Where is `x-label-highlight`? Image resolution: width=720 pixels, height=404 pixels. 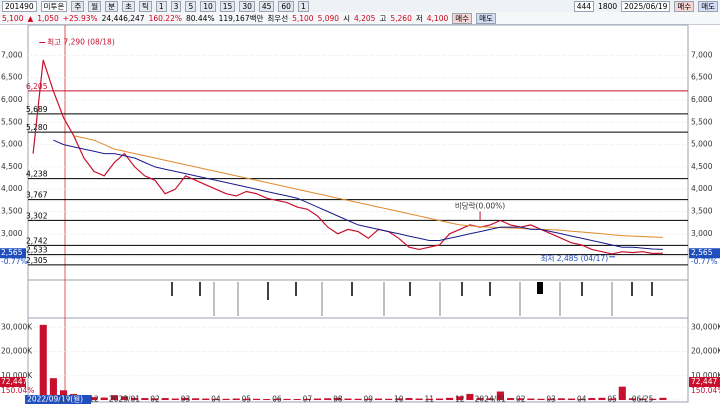
x-label-highlight is located at coordinates (58, 399).